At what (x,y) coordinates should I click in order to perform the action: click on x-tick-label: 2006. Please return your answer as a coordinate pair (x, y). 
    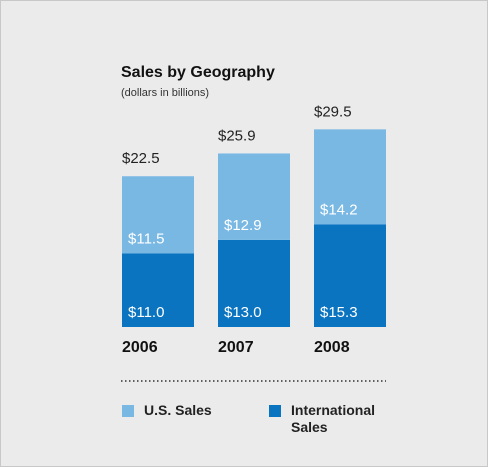
    Looking at the image, I should click on (140, 347).